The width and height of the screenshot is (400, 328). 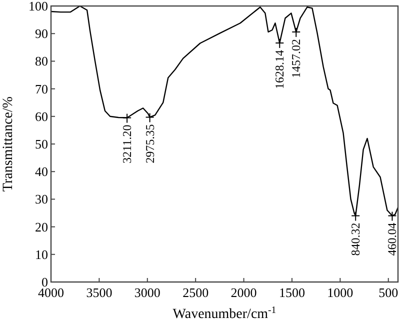 What do you see at coordinates (41, 199) in the screenshot?
I see `y-tick-label: 30` at bounding box center [41, 199].